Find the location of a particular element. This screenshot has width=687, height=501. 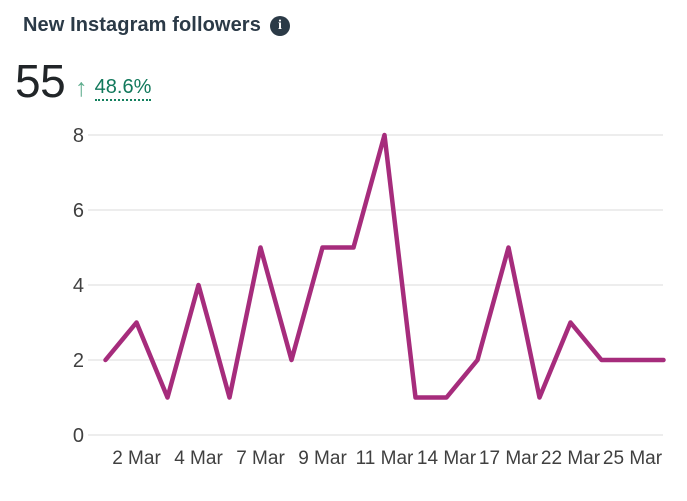

x-axis-label: 7 Mar is located at coordinates (260, 458).